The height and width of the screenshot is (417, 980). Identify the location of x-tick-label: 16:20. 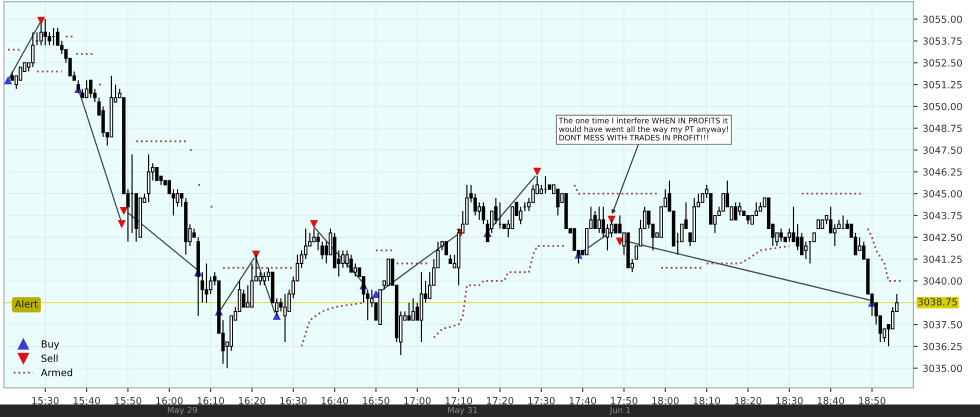
(252, 400).